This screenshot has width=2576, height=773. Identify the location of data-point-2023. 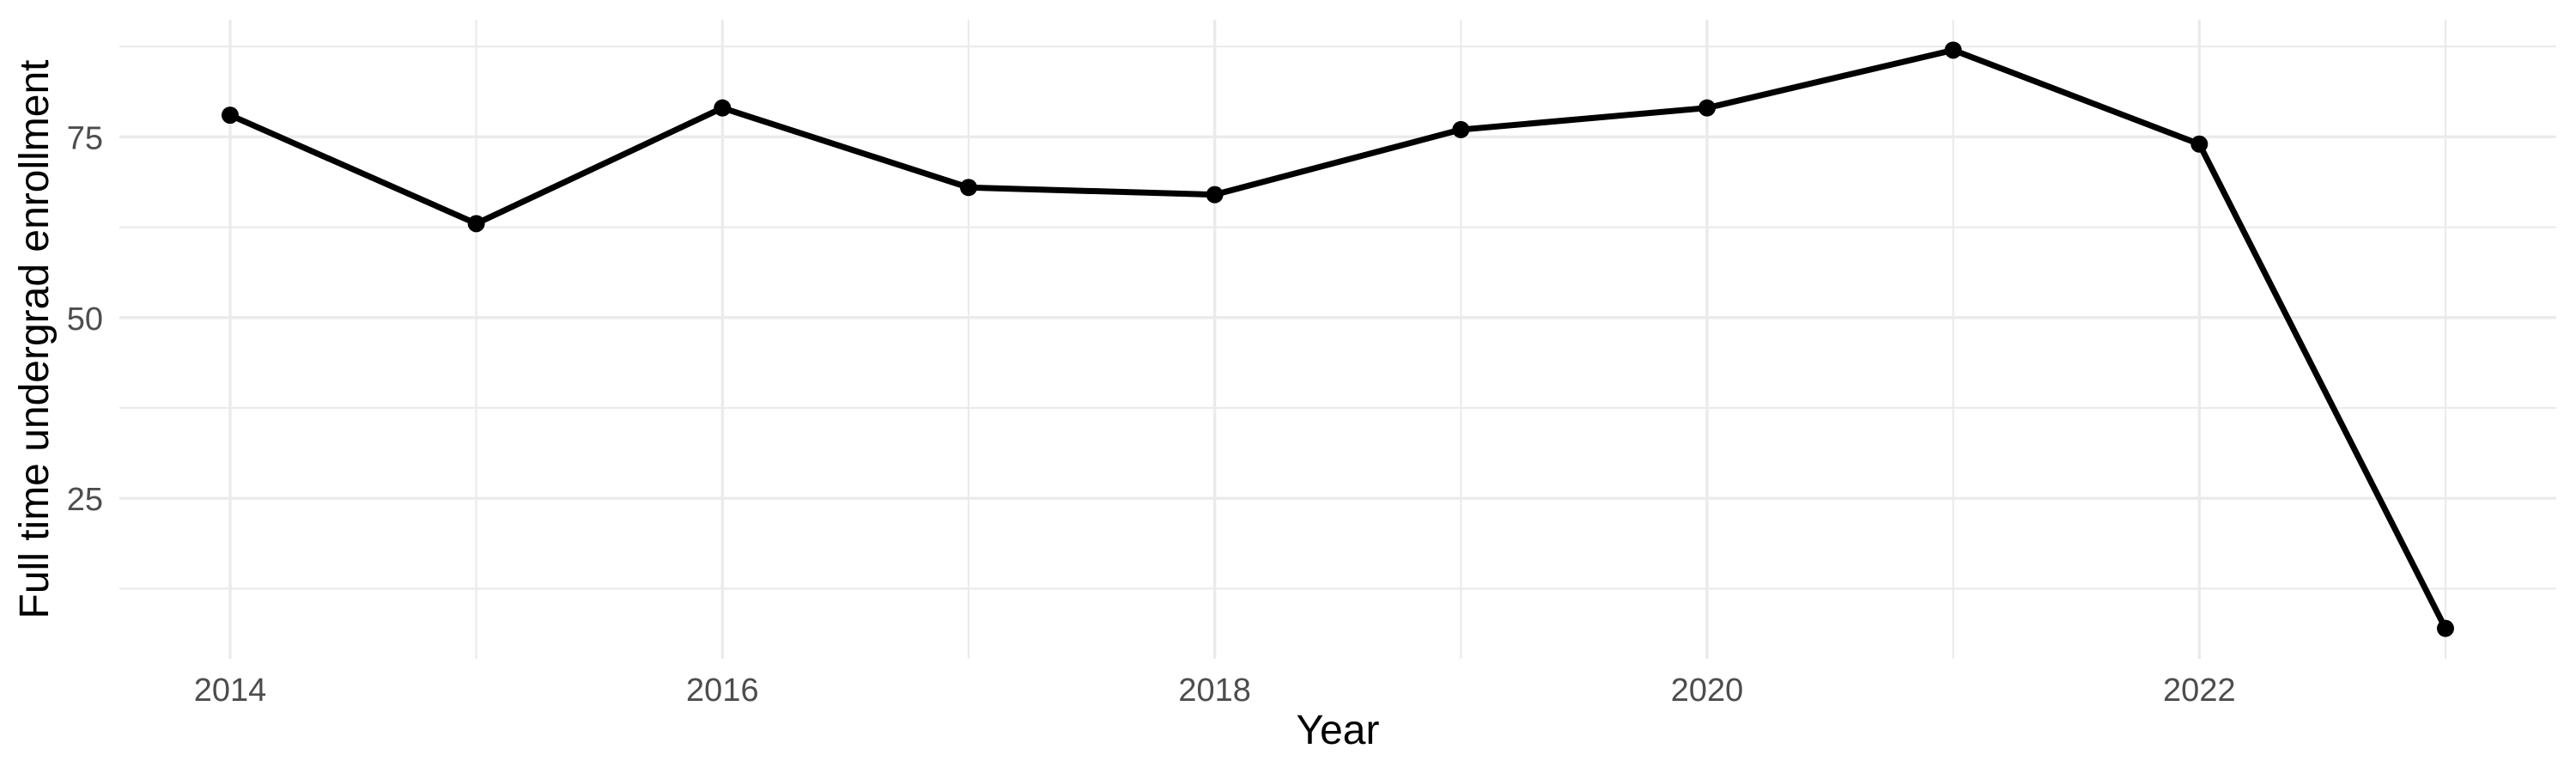
(2445, 628).